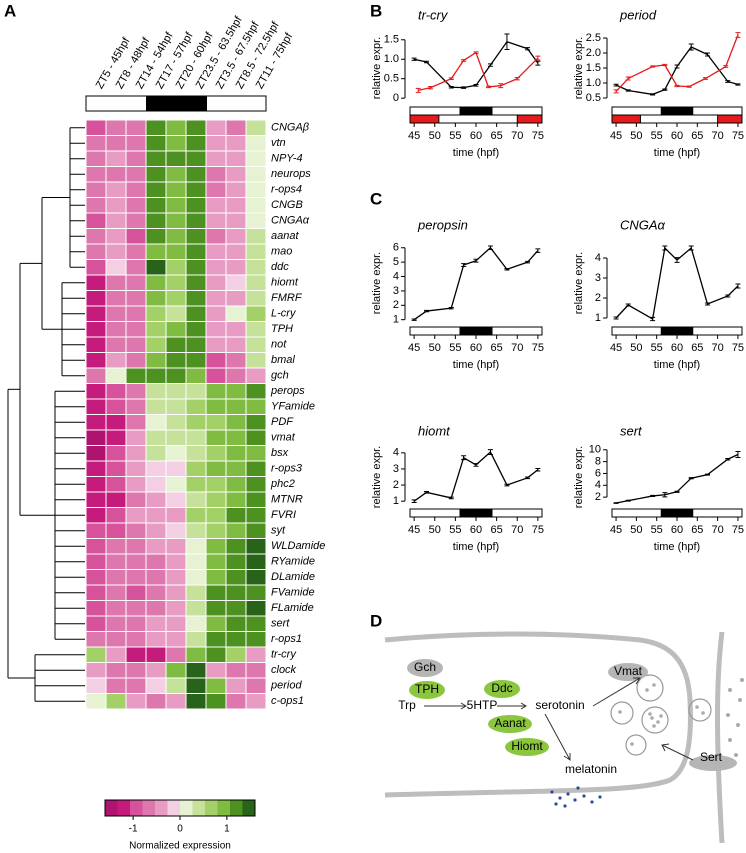  I want to click on y-tick-label: 1, so click(396, 320).